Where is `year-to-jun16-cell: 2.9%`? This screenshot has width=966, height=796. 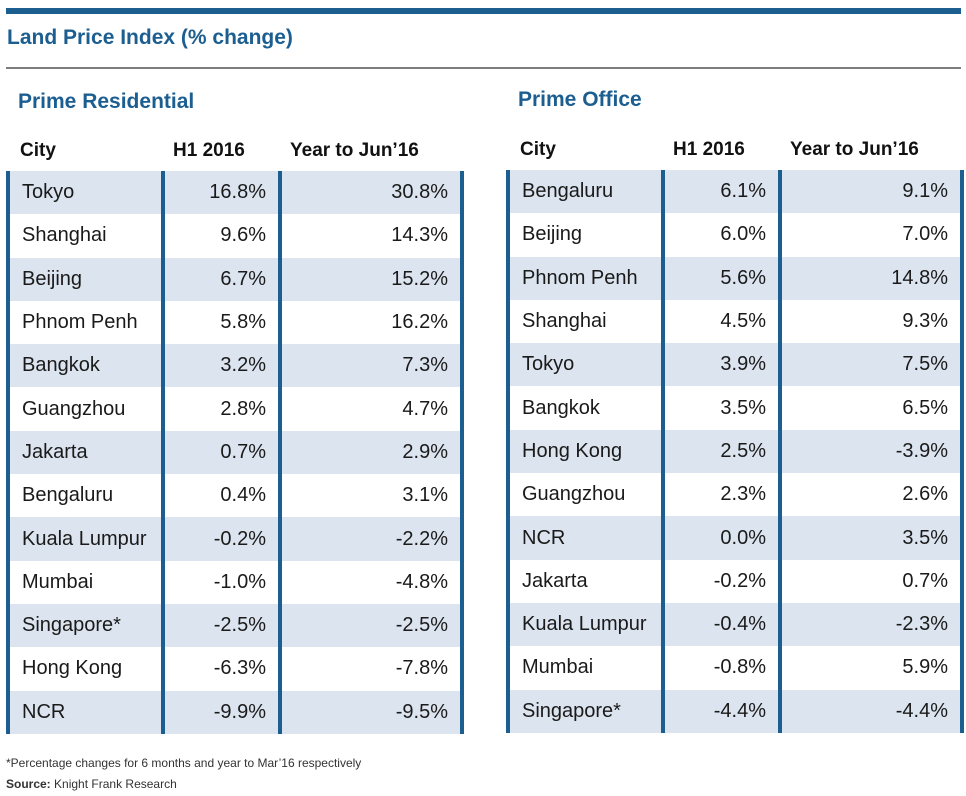
year-to-jun16-cell: 2.9% is located at coordinates (371, 452).